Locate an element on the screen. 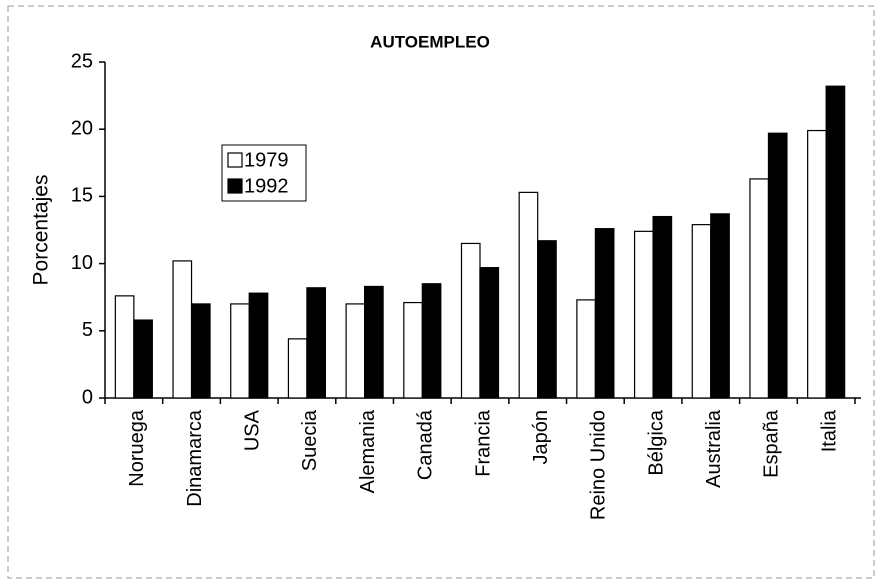  x-tick-label: Noruega is located at coordinates (137, 448).